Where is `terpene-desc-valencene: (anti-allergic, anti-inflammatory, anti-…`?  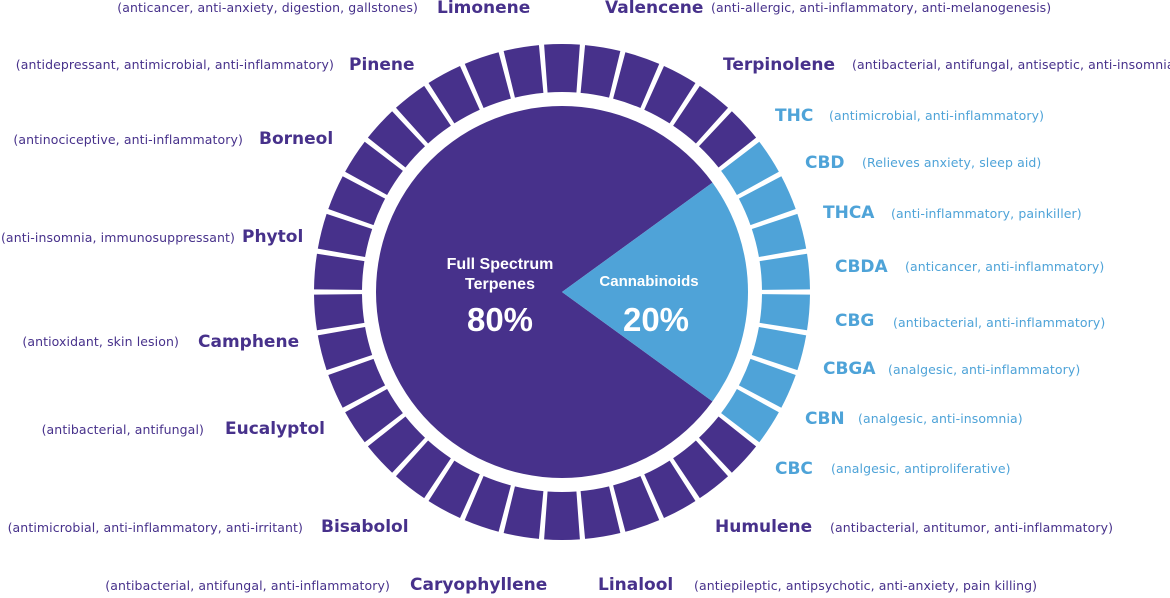
terpene-desc-valencene: (anti-allergic, anti-inflammatory, anti-… is located at coordinates (881, 7).